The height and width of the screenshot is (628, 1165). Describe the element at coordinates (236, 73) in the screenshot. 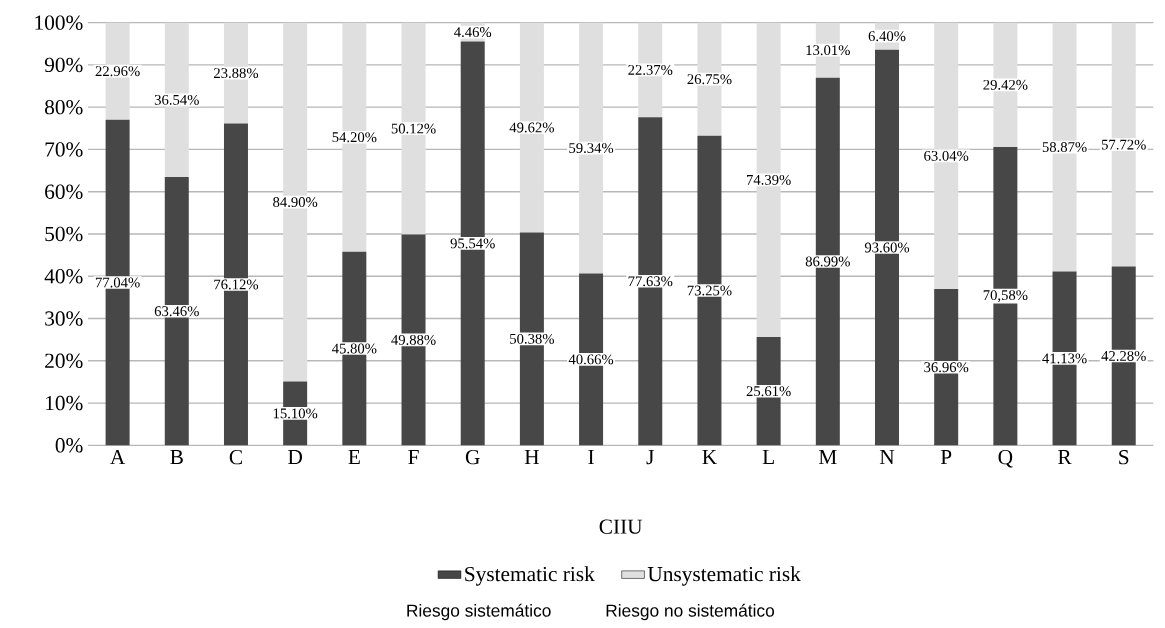

I see `data-label: 23.88%` at that location.